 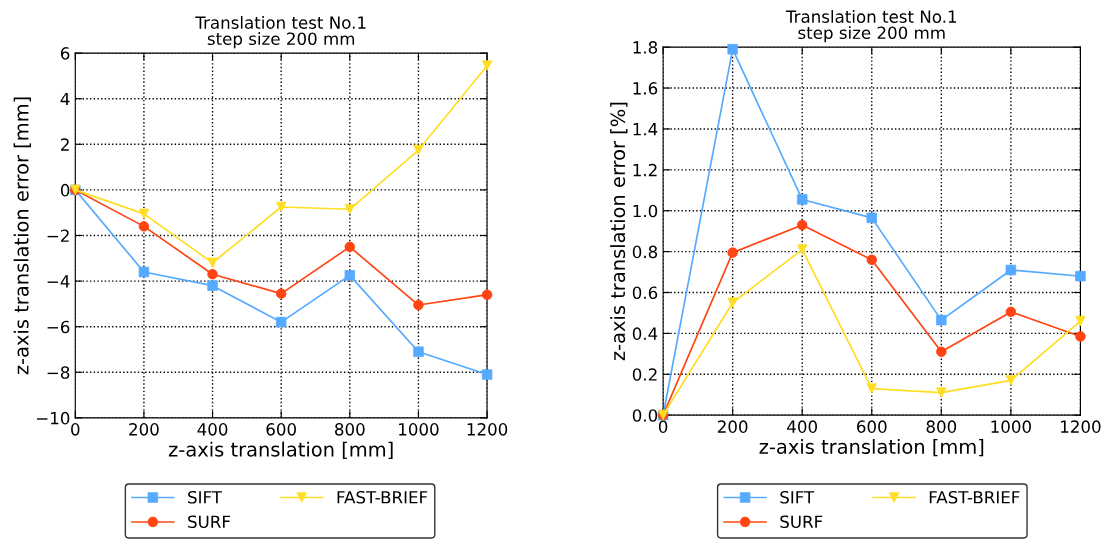 What do you see at coordinates (645, 47) in the screenshot?
I see `y-tick-label: 1.8` at bounding box center [645, 47].